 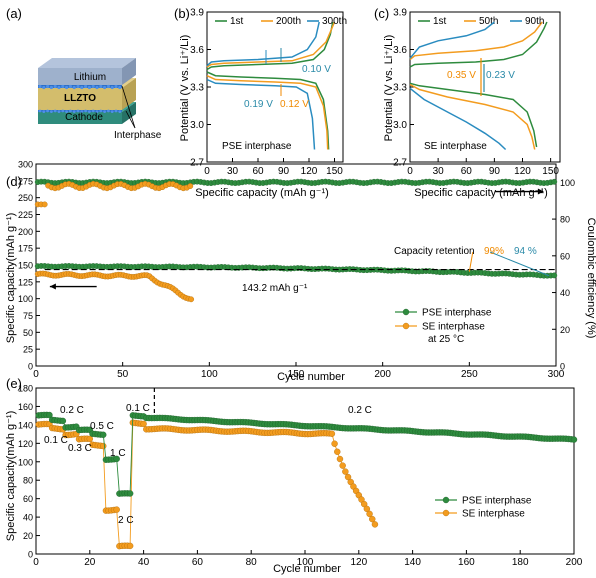 I want to click on chart-c-ytick-label: 2.7, so click(x=400, y=163).